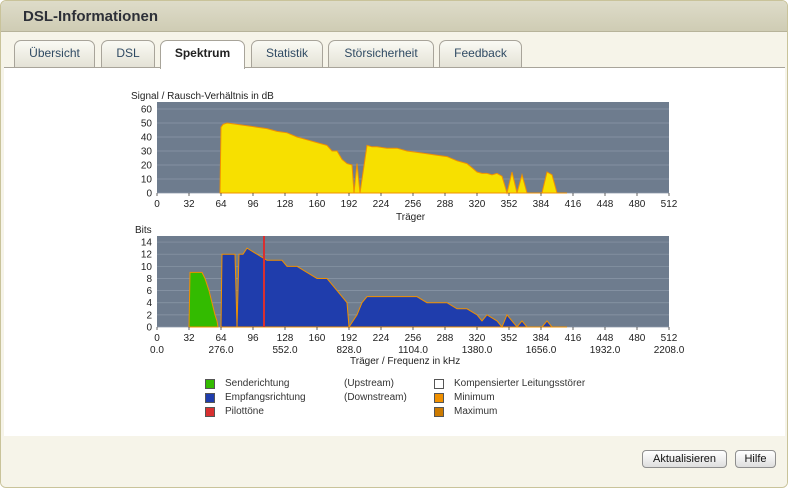 This screenshot has width=788, height=488. I want to click on bits-x-tick-label: 384, so click(541, 338).